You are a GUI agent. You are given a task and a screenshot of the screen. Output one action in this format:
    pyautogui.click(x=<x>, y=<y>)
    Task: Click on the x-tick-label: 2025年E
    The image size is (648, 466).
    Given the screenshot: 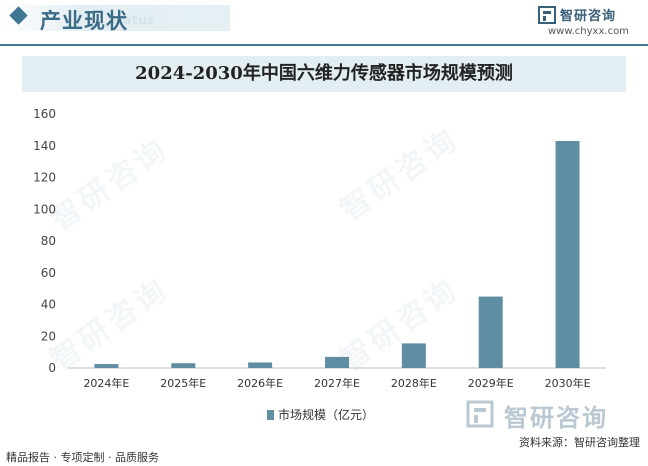 What is the action you would take?
    pyautogui.click(x=183, y=383)
    